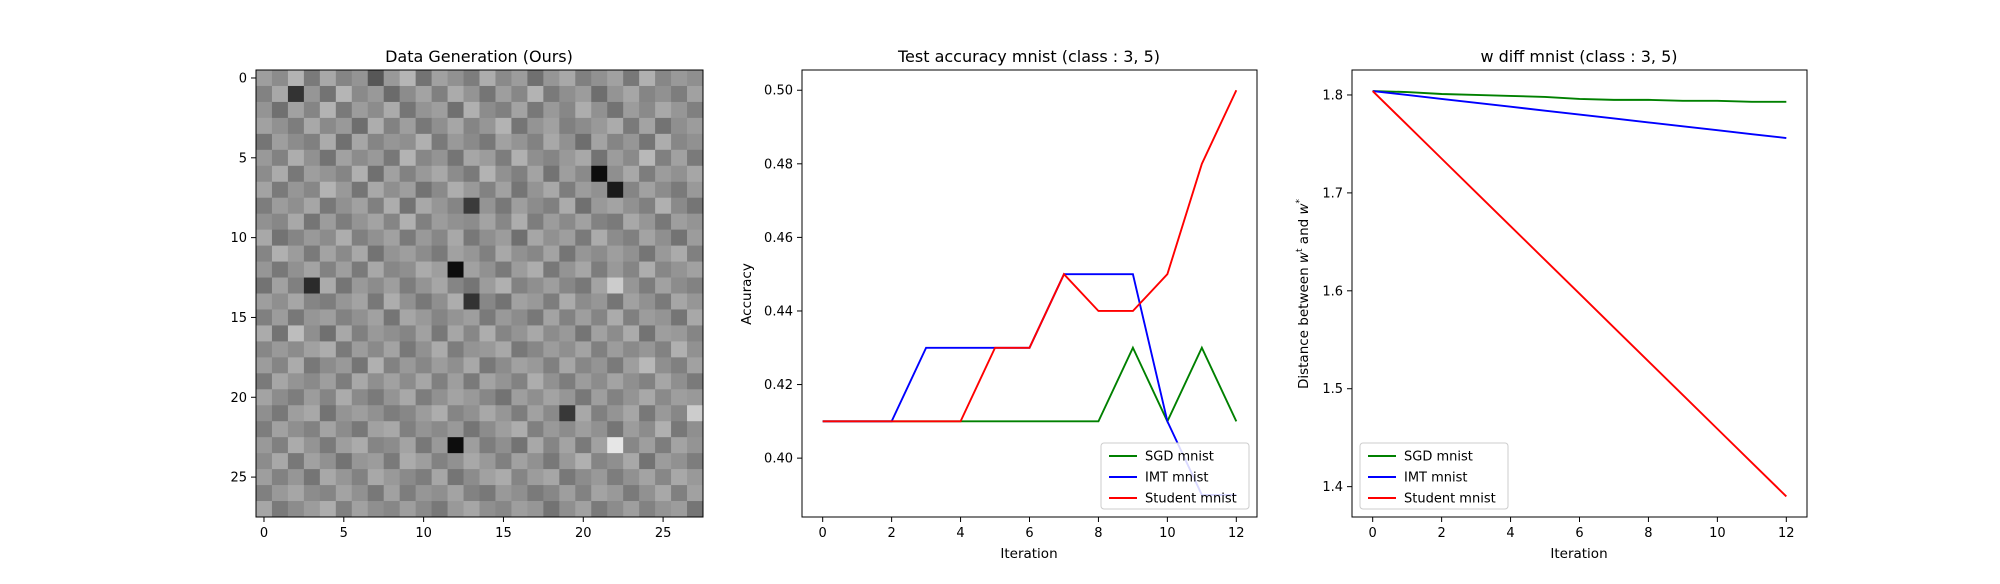  What do you see at coordinates (1191, 499) in the screenshot?
I see `legend-label: Student mnist` at bounding box center [1191, 499].